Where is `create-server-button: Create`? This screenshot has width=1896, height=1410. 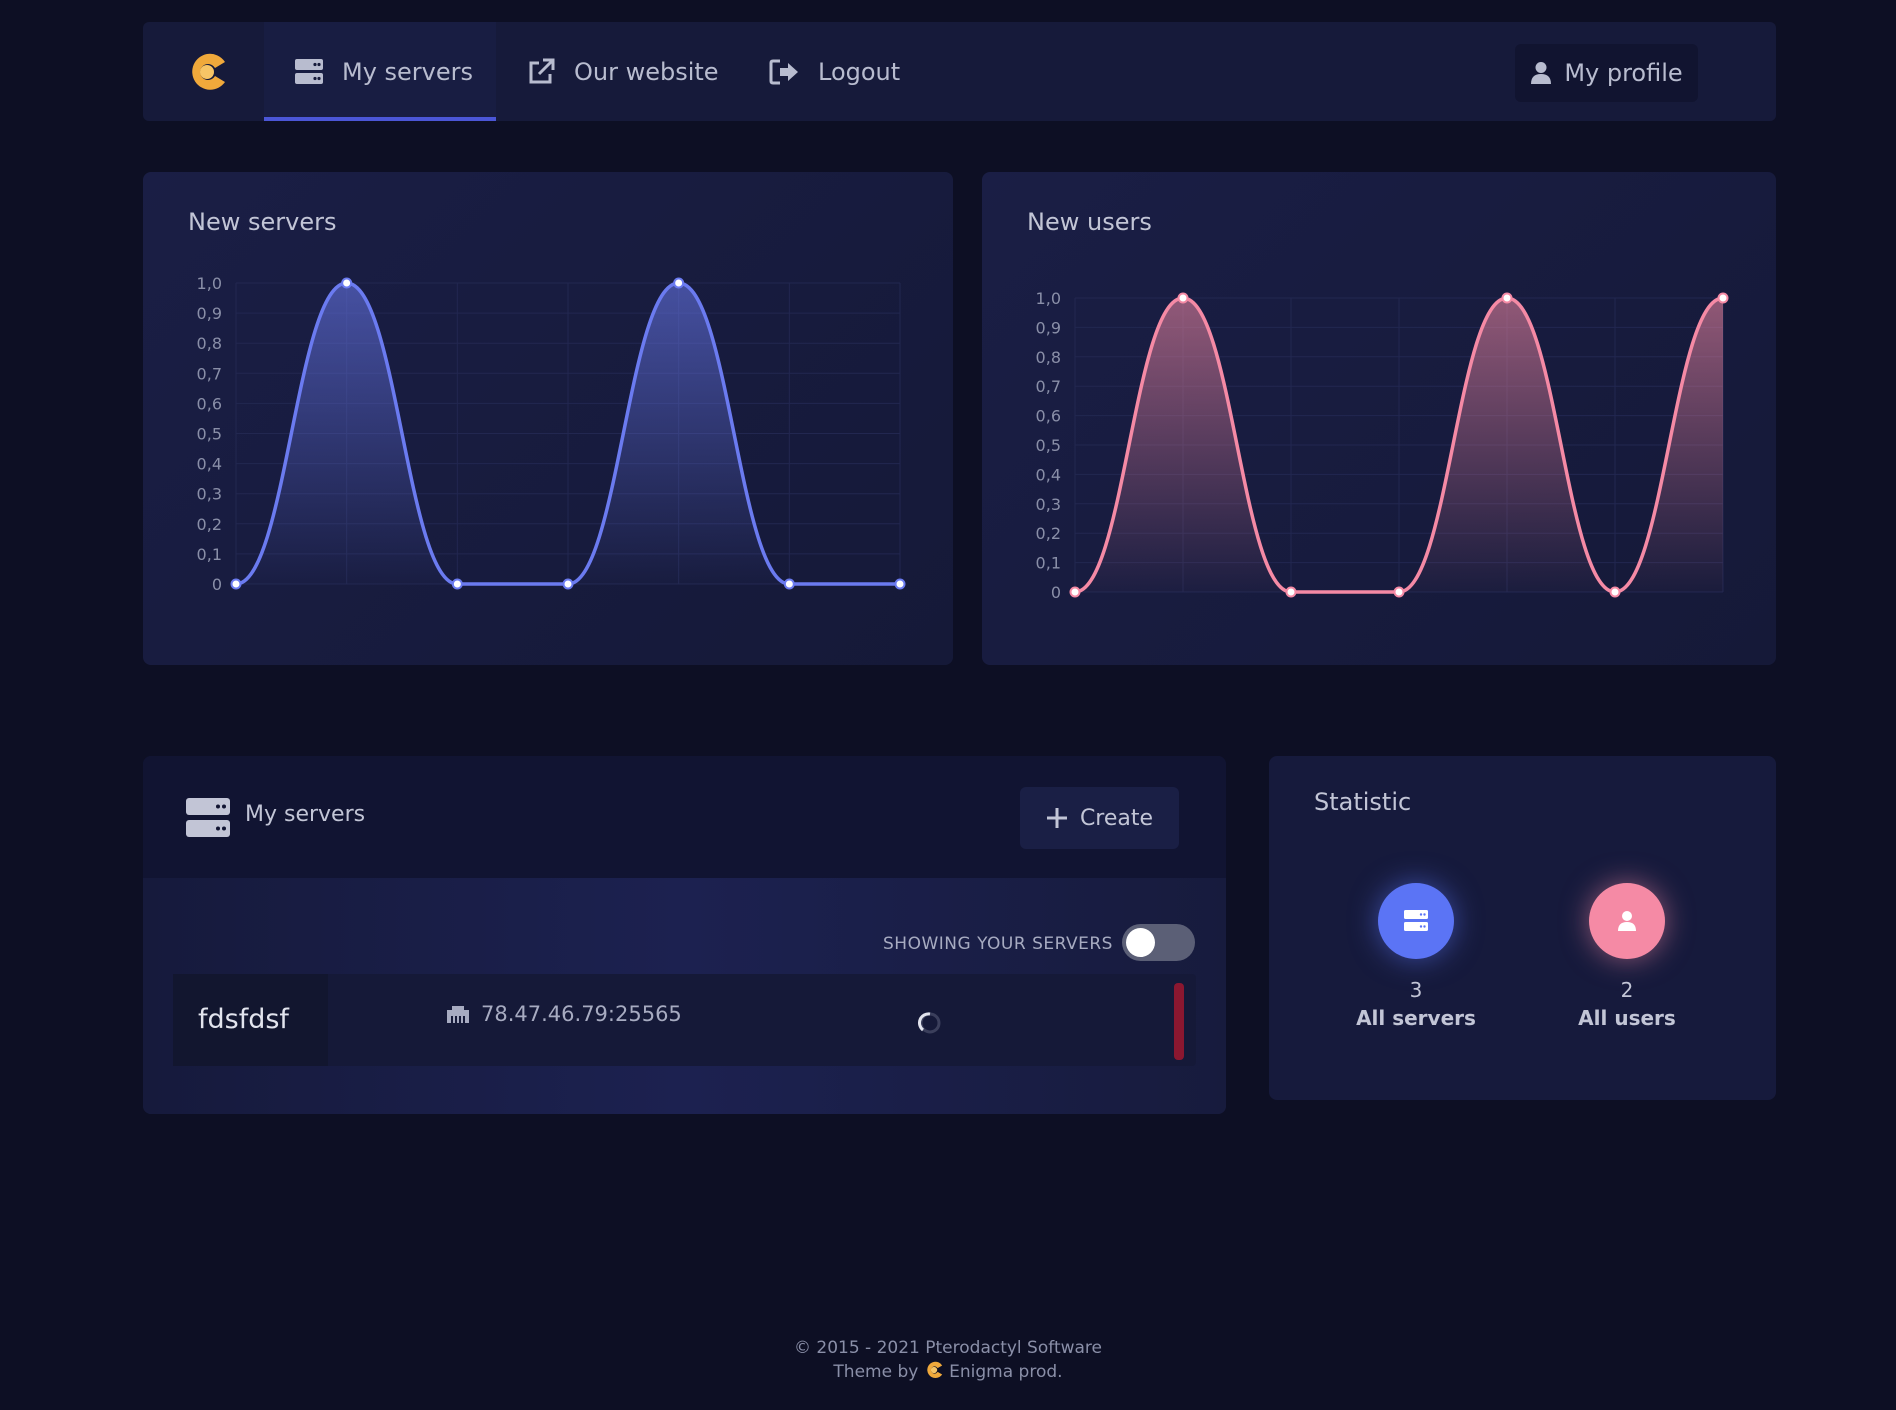
create-server-button: Create is located at coordinates (1099, 818).